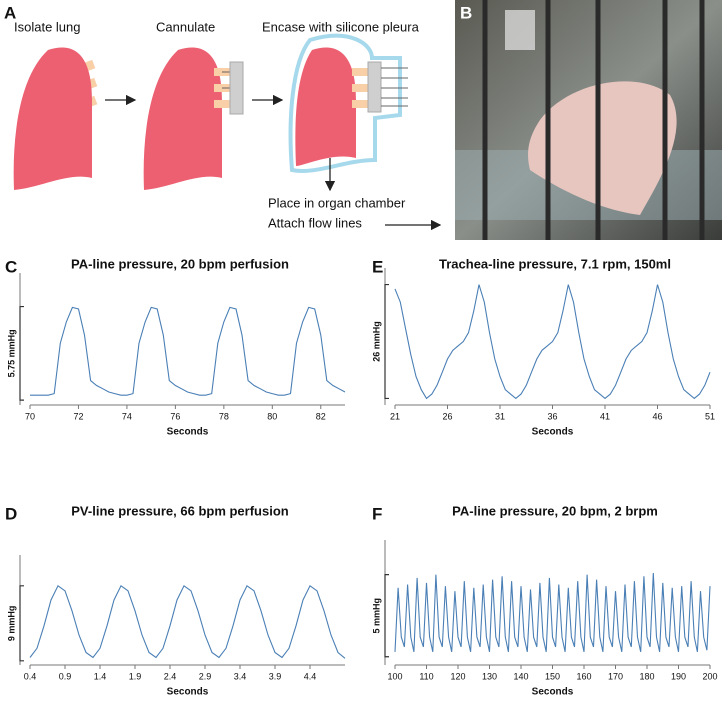 The width and height of the screenshot is (725, 721). Describe the element at coordinates (78, 416) in the screenshot. I see `x-tick-label: 72` at that location.